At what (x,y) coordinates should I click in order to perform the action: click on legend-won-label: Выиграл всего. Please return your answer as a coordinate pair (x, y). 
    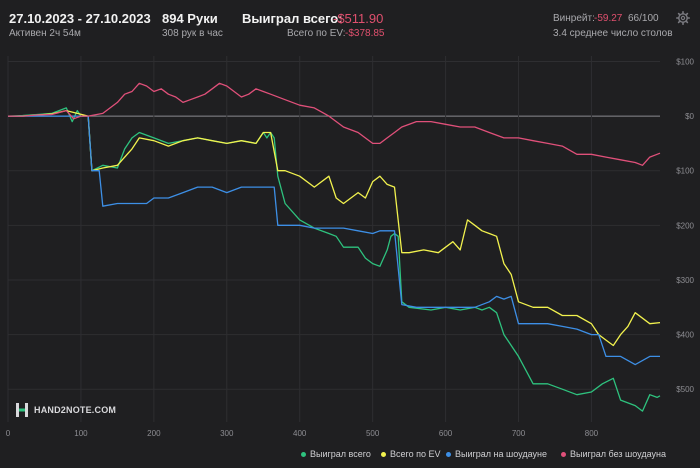
    Looking at the image, I should click on (340, 454).